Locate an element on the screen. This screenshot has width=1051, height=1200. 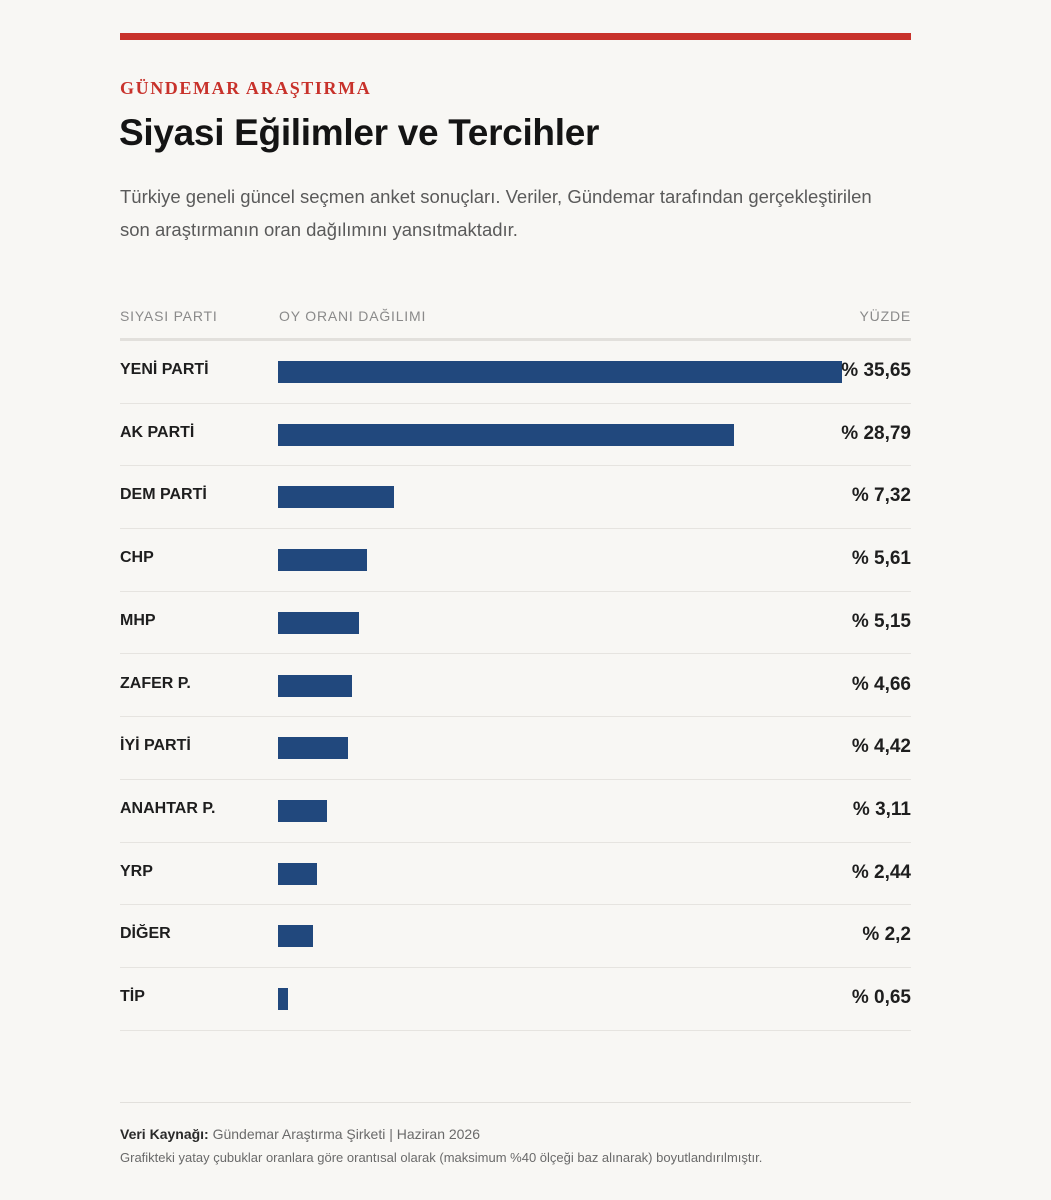
percent-label: % 5,15 is located at coordinates (881, 621).